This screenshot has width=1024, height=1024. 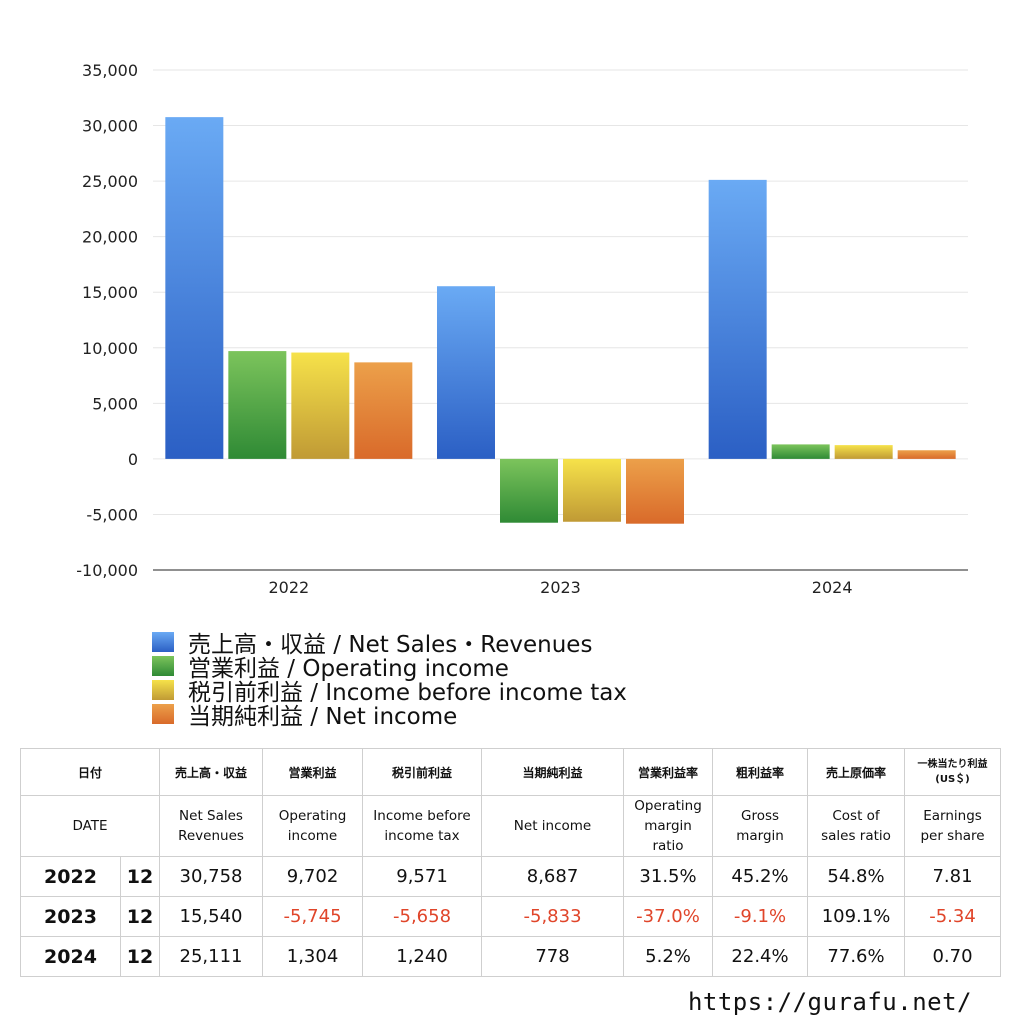 I want to click on header-op-margin-en: Operating margin ratio, so click(x=668, y=826).